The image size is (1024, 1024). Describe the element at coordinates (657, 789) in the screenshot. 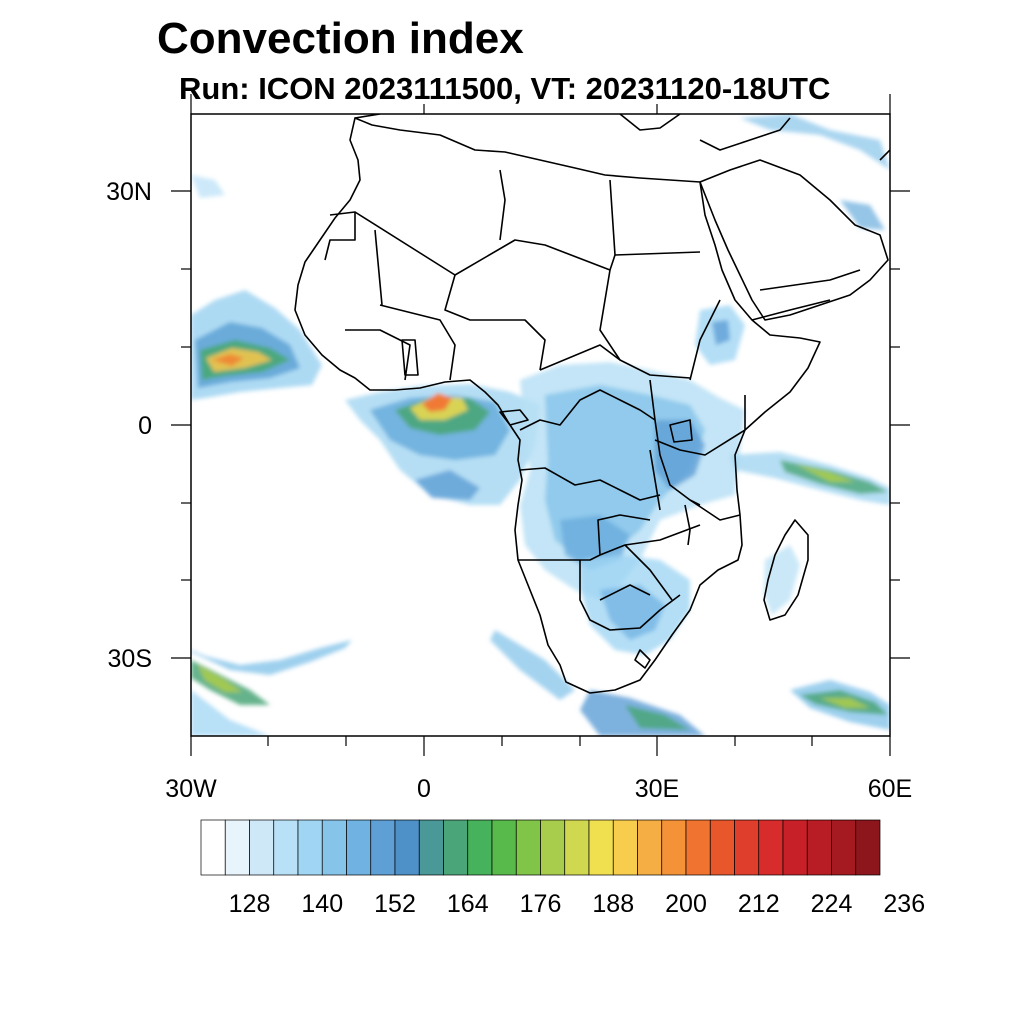

I see `lon-label-30e: 30E` at that location.